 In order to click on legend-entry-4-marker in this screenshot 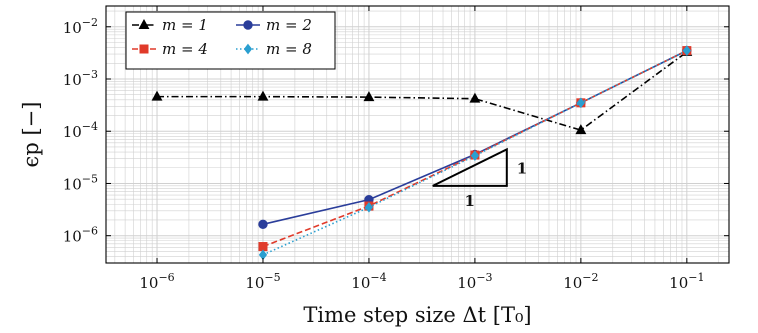, I will do `click(248, 49)`.